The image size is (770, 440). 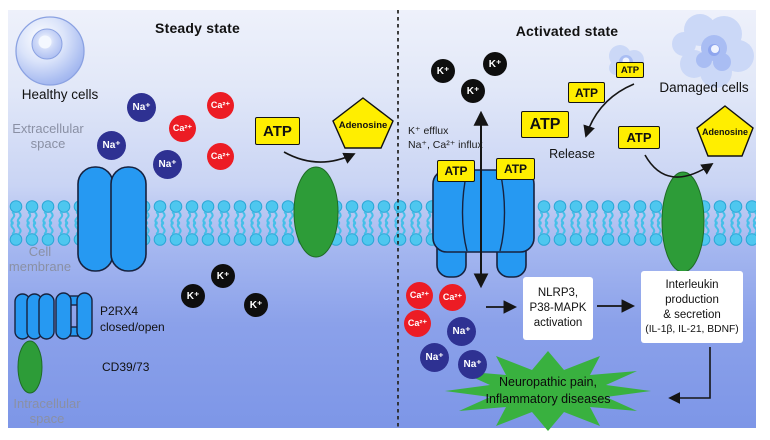 What do you see at coordinates (445, 145) in the screenshot?
I see `flux-line2: Na⁺, Ca²⁺ influx` at bounding box center [445, 145].